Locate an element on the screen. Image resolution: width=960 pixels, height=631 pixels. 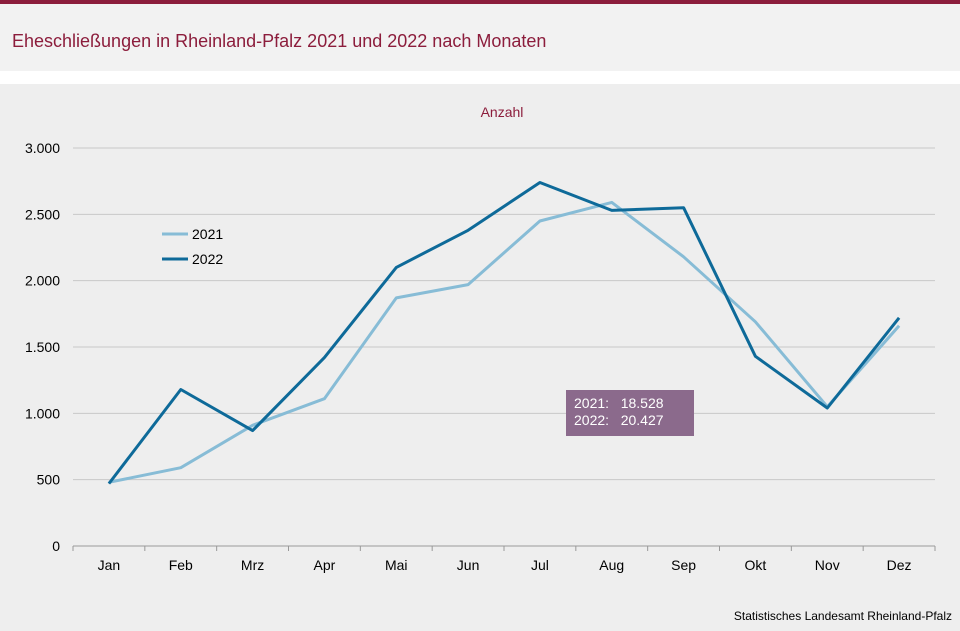
y-tick-label: 500 is located at coordinates (49, 480).